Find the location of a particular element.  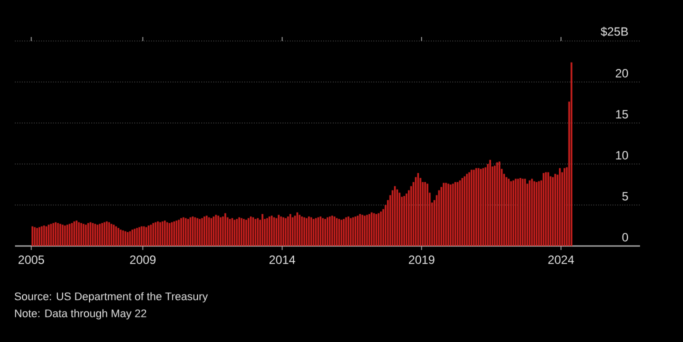

x-tick-label: 2024 is located at coordinates (561, 260).